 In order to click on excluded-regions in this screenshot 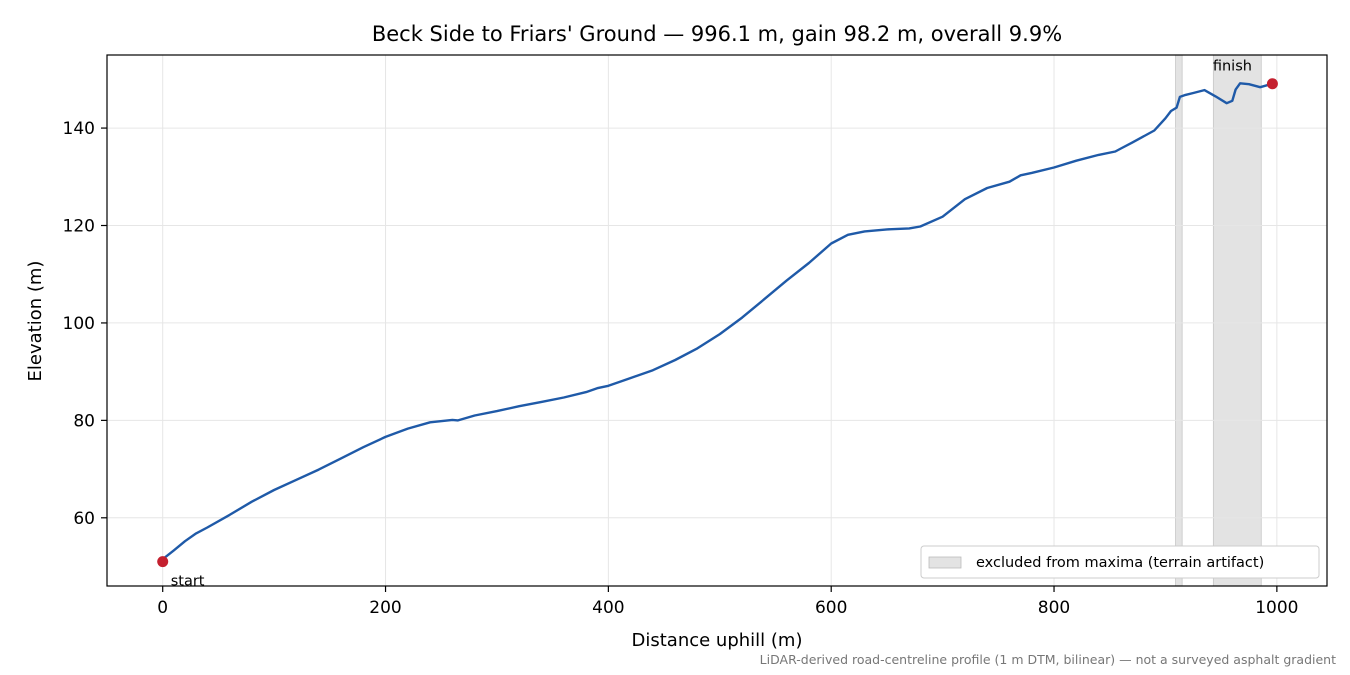, I will do `click(1218, 320)`.